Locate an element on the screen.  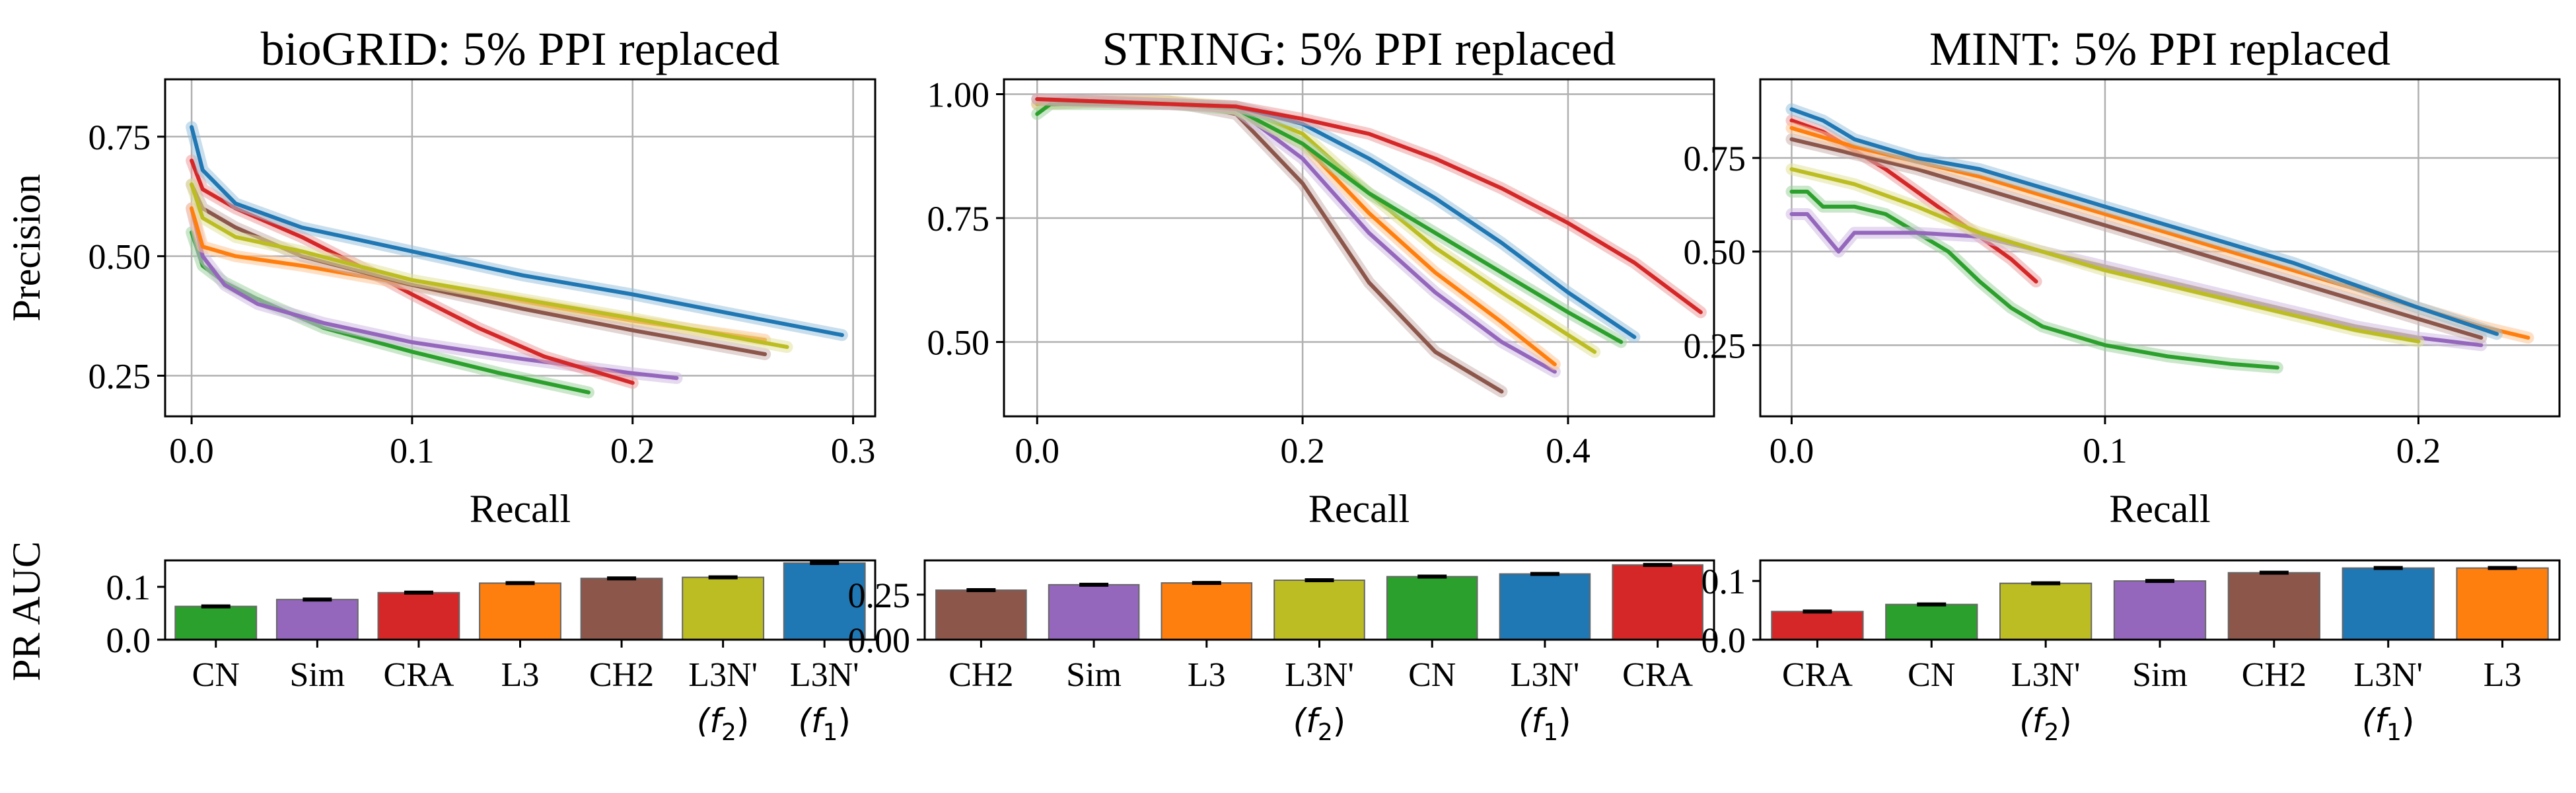
y-tick-label: 0.00 is located at coordinates (880, 641).